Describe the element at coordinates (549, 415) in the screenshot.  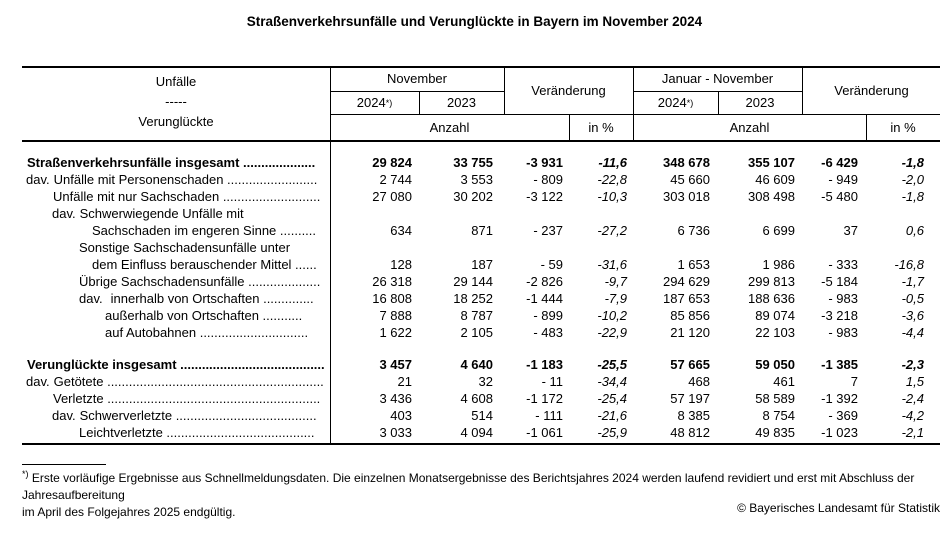
I see `value-cell: - 111` at that location.